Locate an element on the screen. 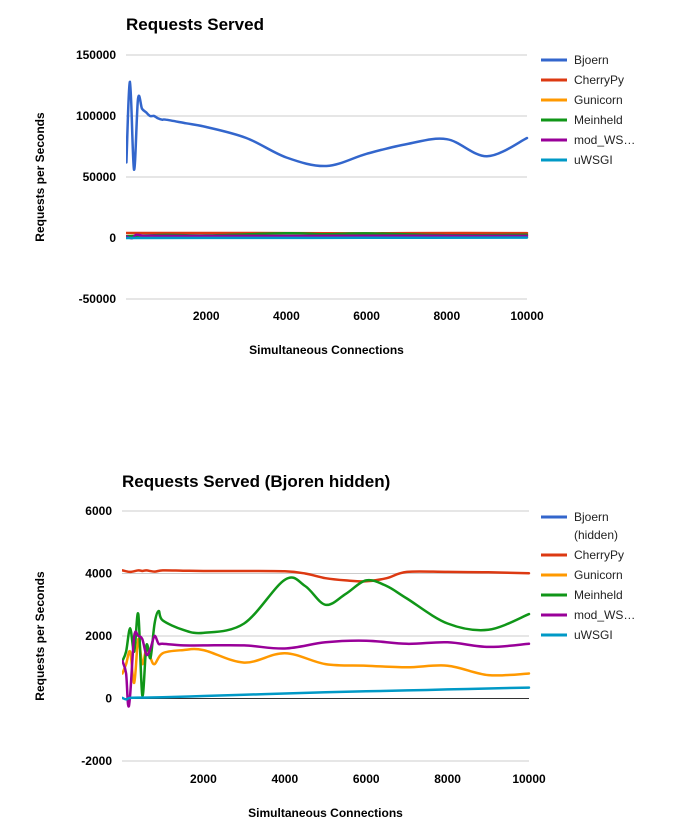 This screenshot has height=837, width=677. series-line-bjoern is located at coordinates (327, 125).